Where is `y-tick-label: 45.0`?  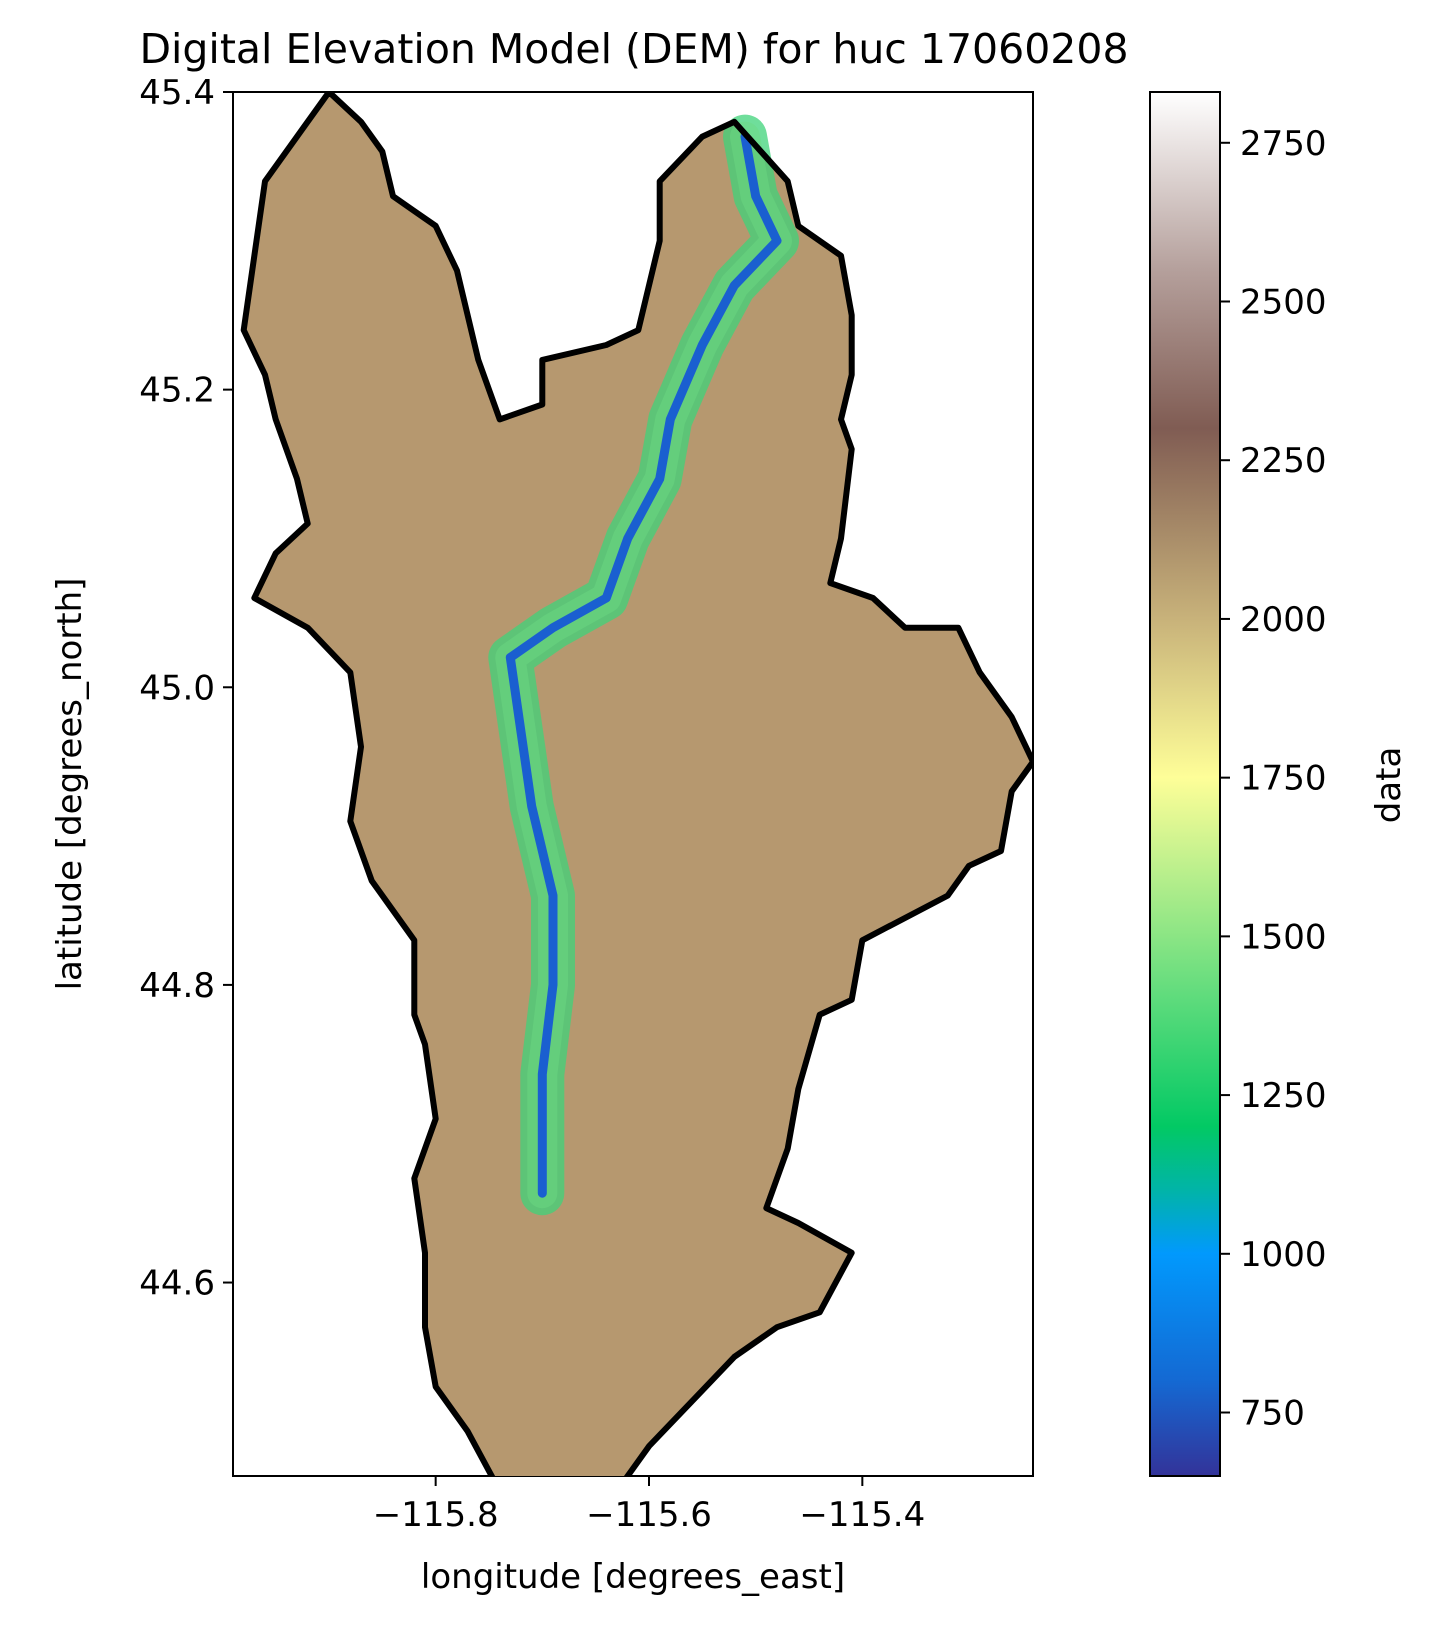 y-tick-label: 45.0 is located at coordinates (177, 688).